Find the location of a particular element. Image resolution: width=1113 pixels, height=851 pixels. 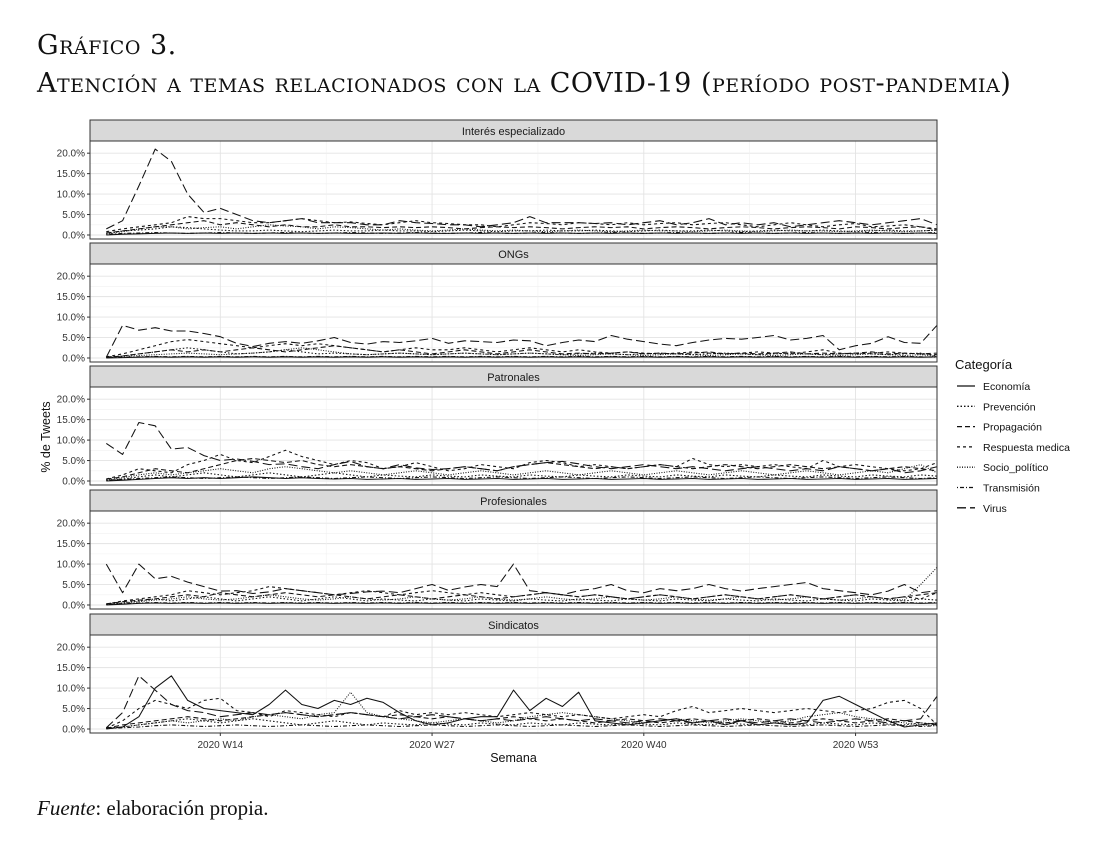

legend-label: Respuesta medica is located at coordinates (1026, 448).